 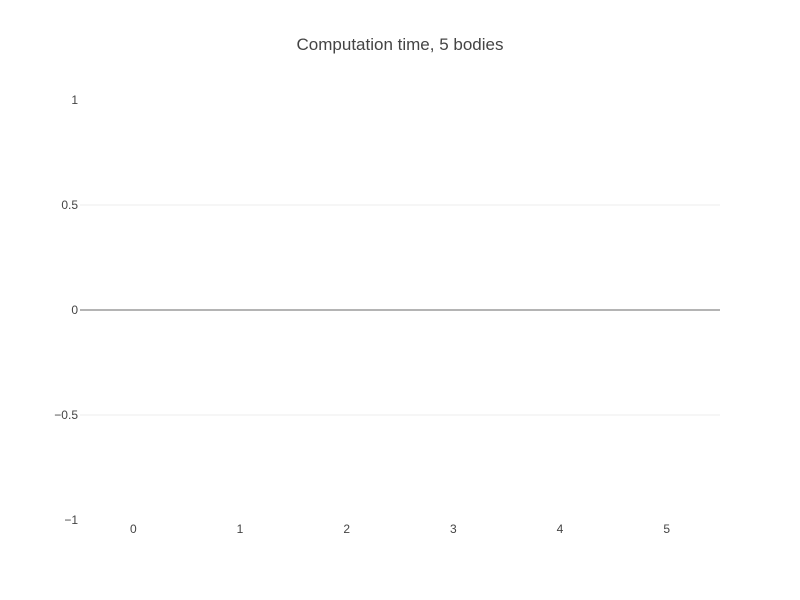 What do you see at coordinates (453, 529) in the screenshot?
I see `x-tick-label: 3` at bounding box center [453, 529].